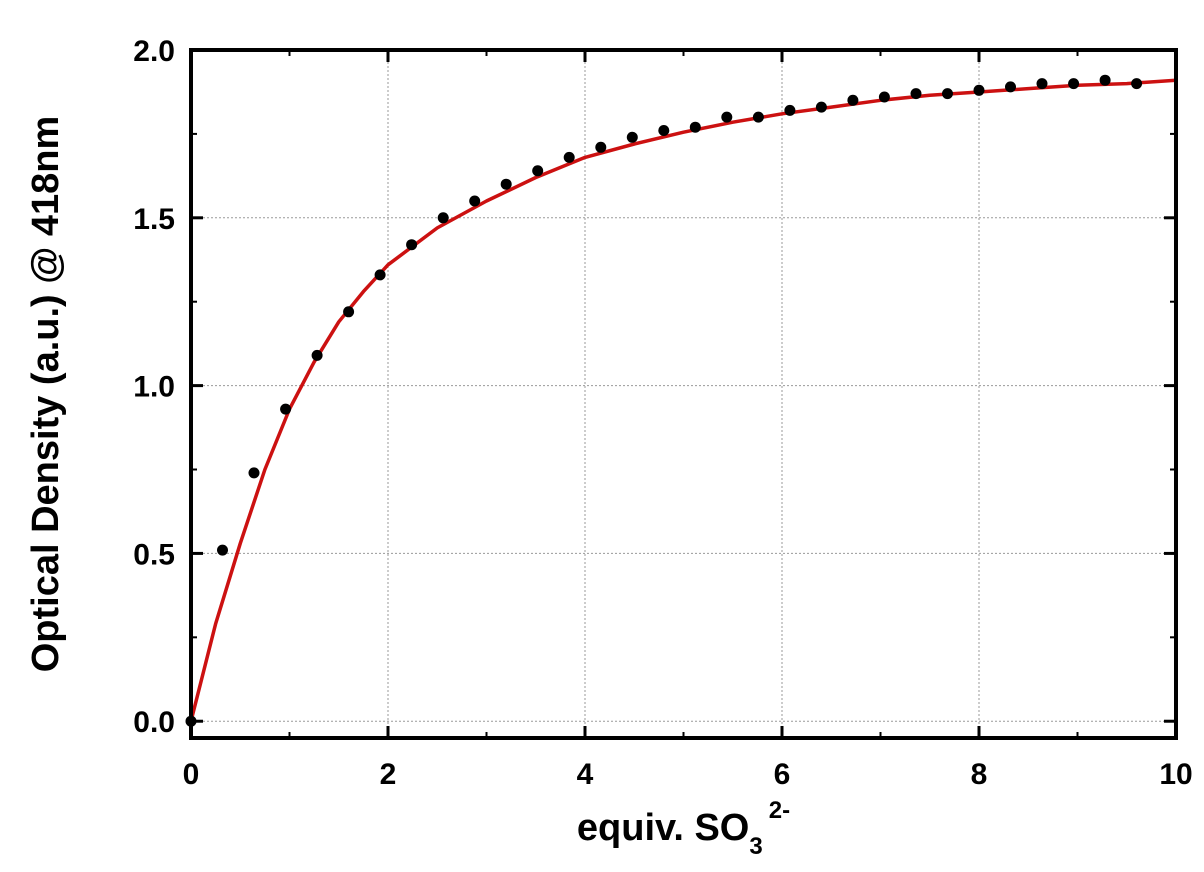 The height and width of the screenshot is (872, 1204). Describe the element at coordinates (154, 722) in the screenshot. I see `y-tick-label: 0.0` at that location.